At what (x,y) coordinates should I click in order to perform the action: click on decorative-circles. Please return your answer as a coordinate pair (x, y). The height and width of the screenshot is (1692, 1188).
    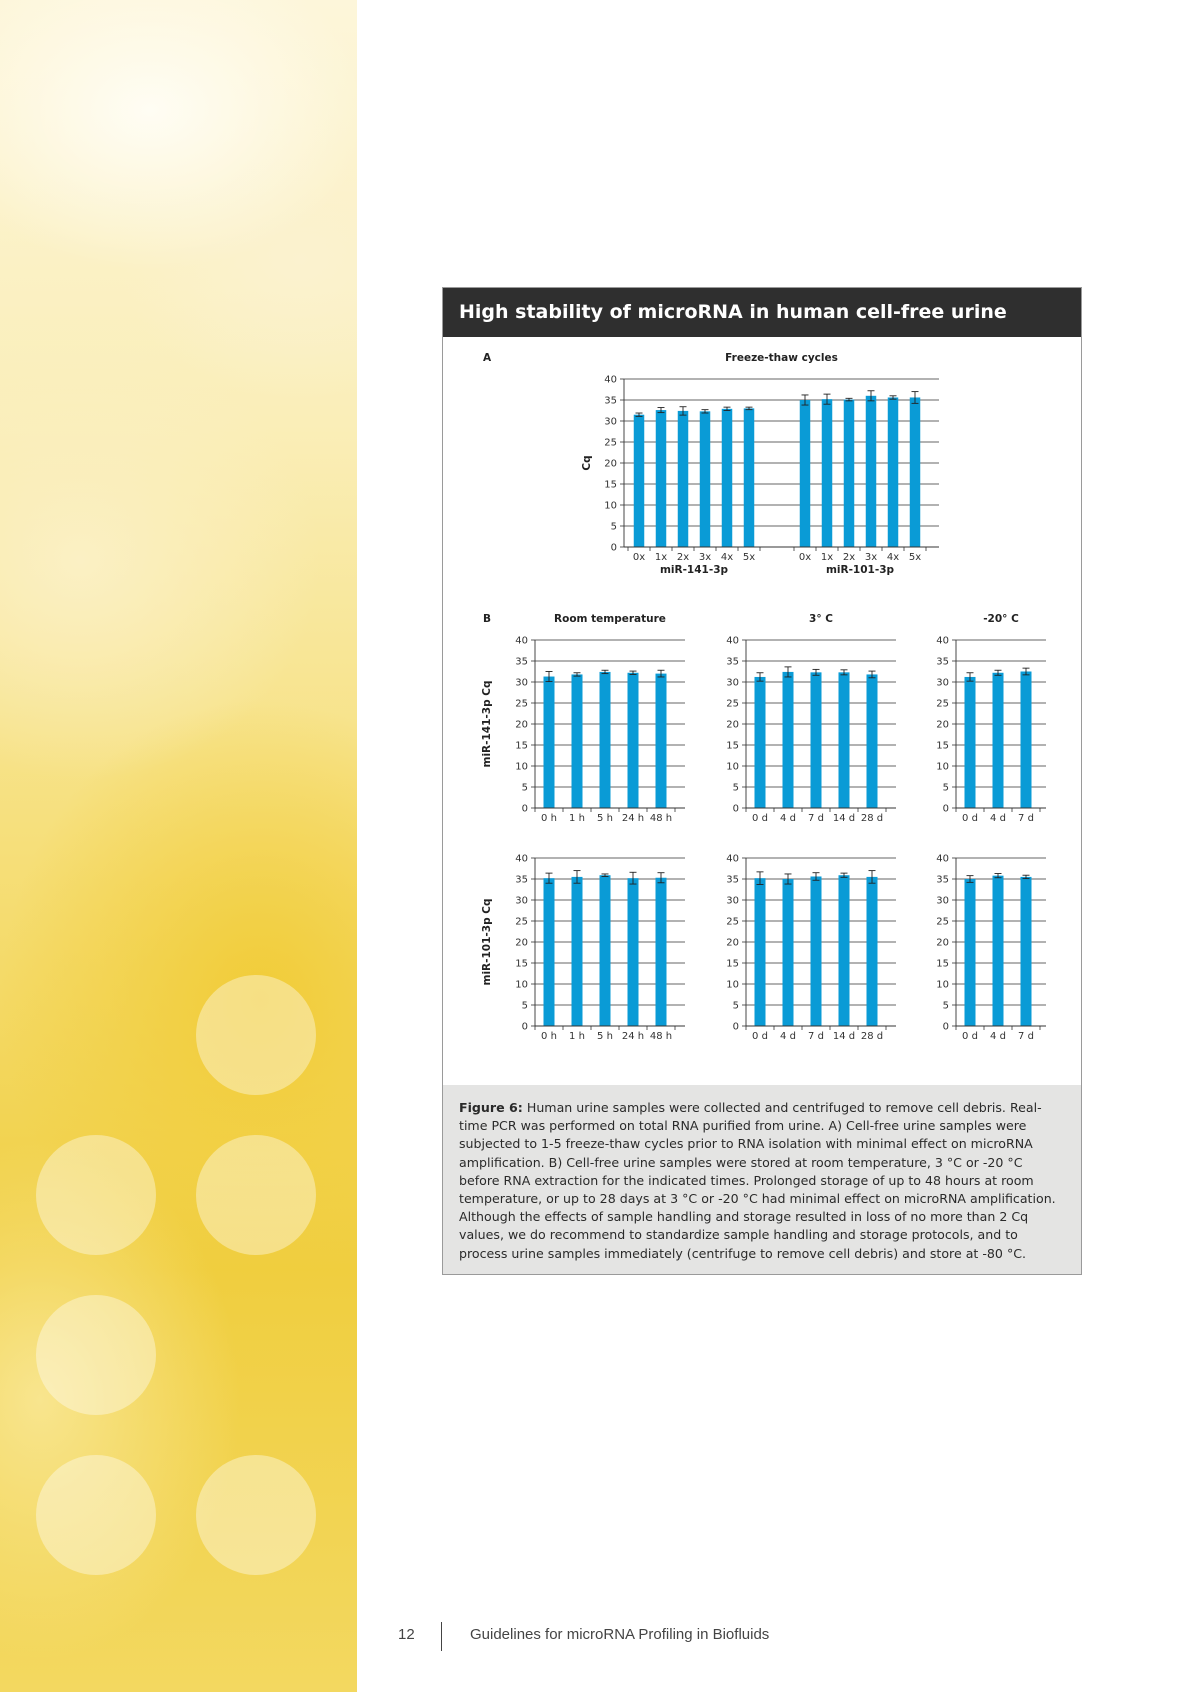
    Looking at the image, I should click on (176, 1275).